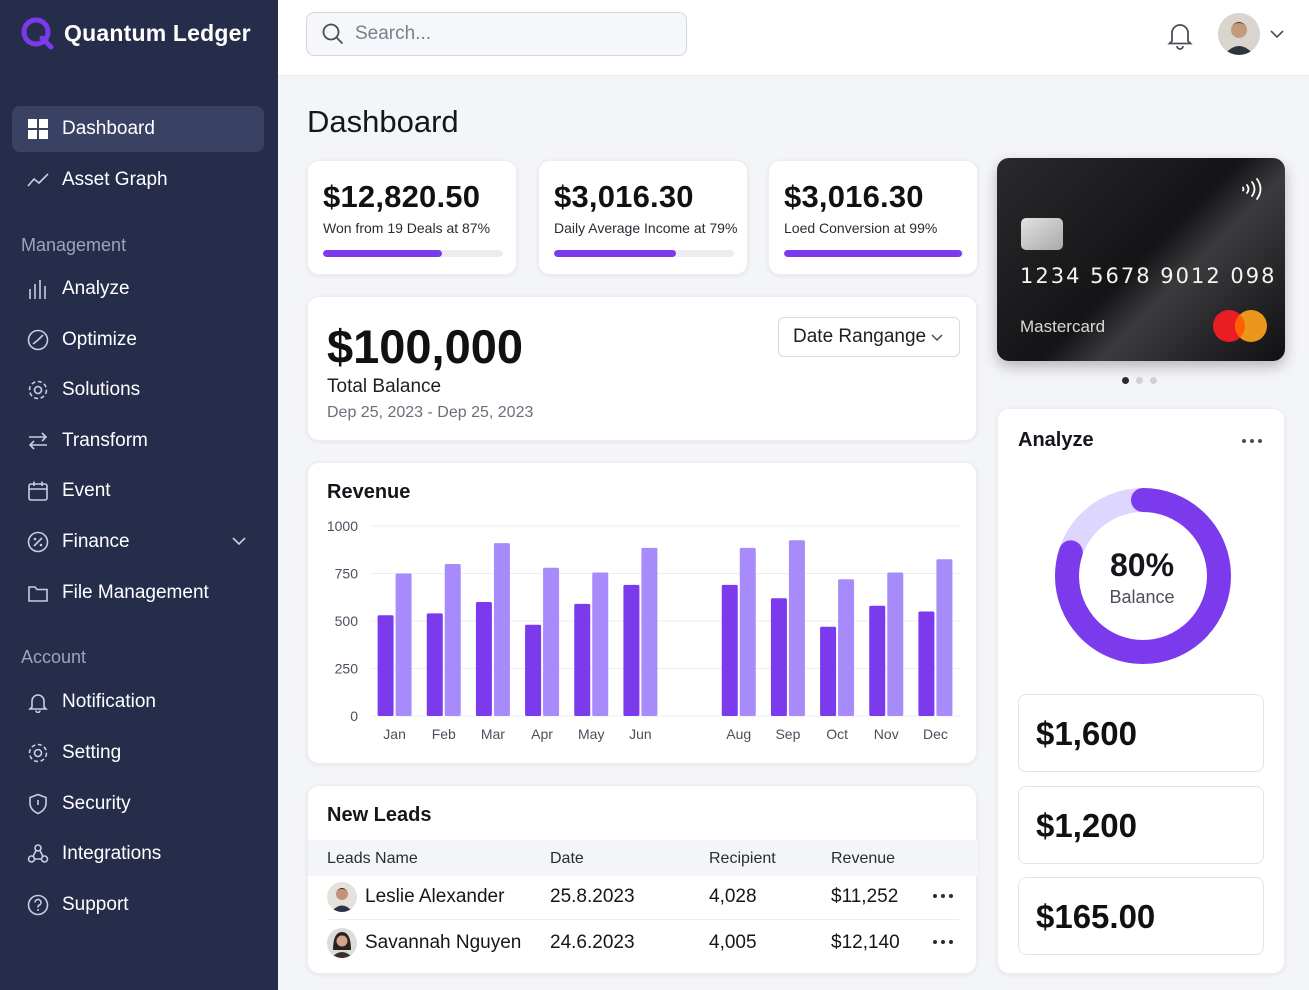 Image resolution: width=1309 pixels, height=990 pixels. I want to click on sidebar-item-optimize: Optimize, so click(138, 340).